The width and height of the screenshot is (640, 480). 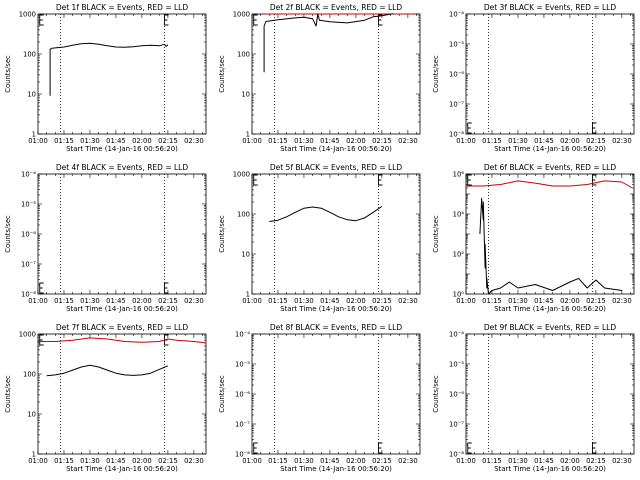 What do you see at coordinates (122, 7) in the screenshot?
I see `panel-title: Det 1f BLACK = Events, RED = LLD` at bounding box center [122, 7].